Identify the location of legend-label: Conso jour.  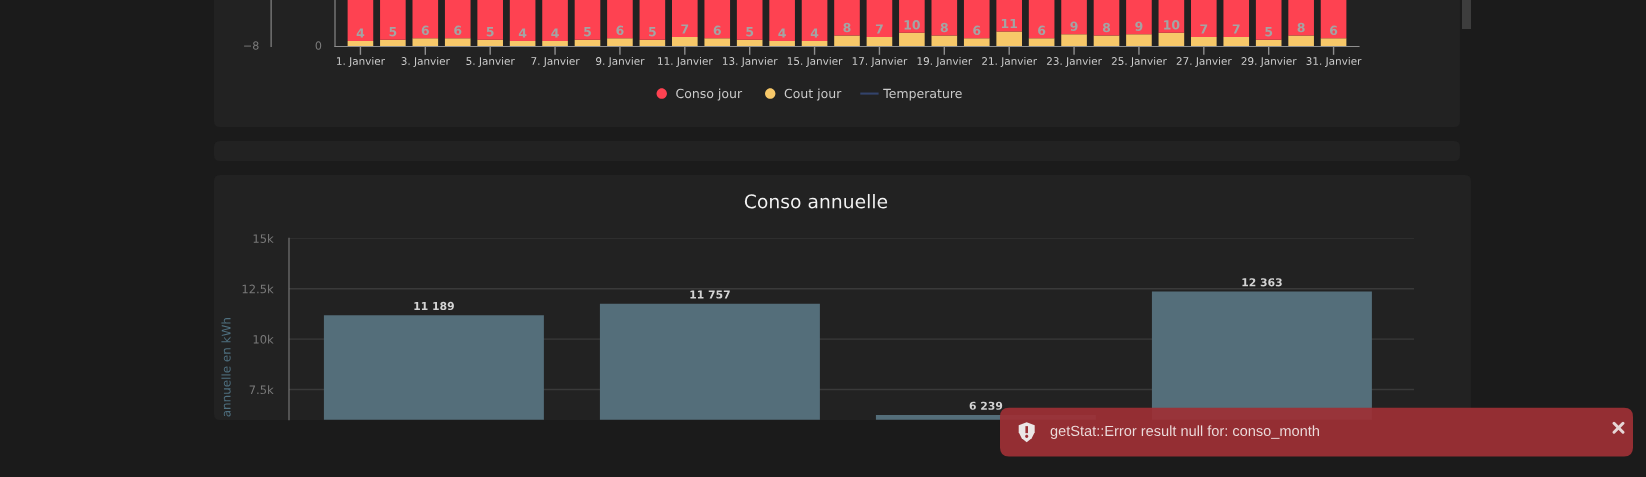
(709, 94).